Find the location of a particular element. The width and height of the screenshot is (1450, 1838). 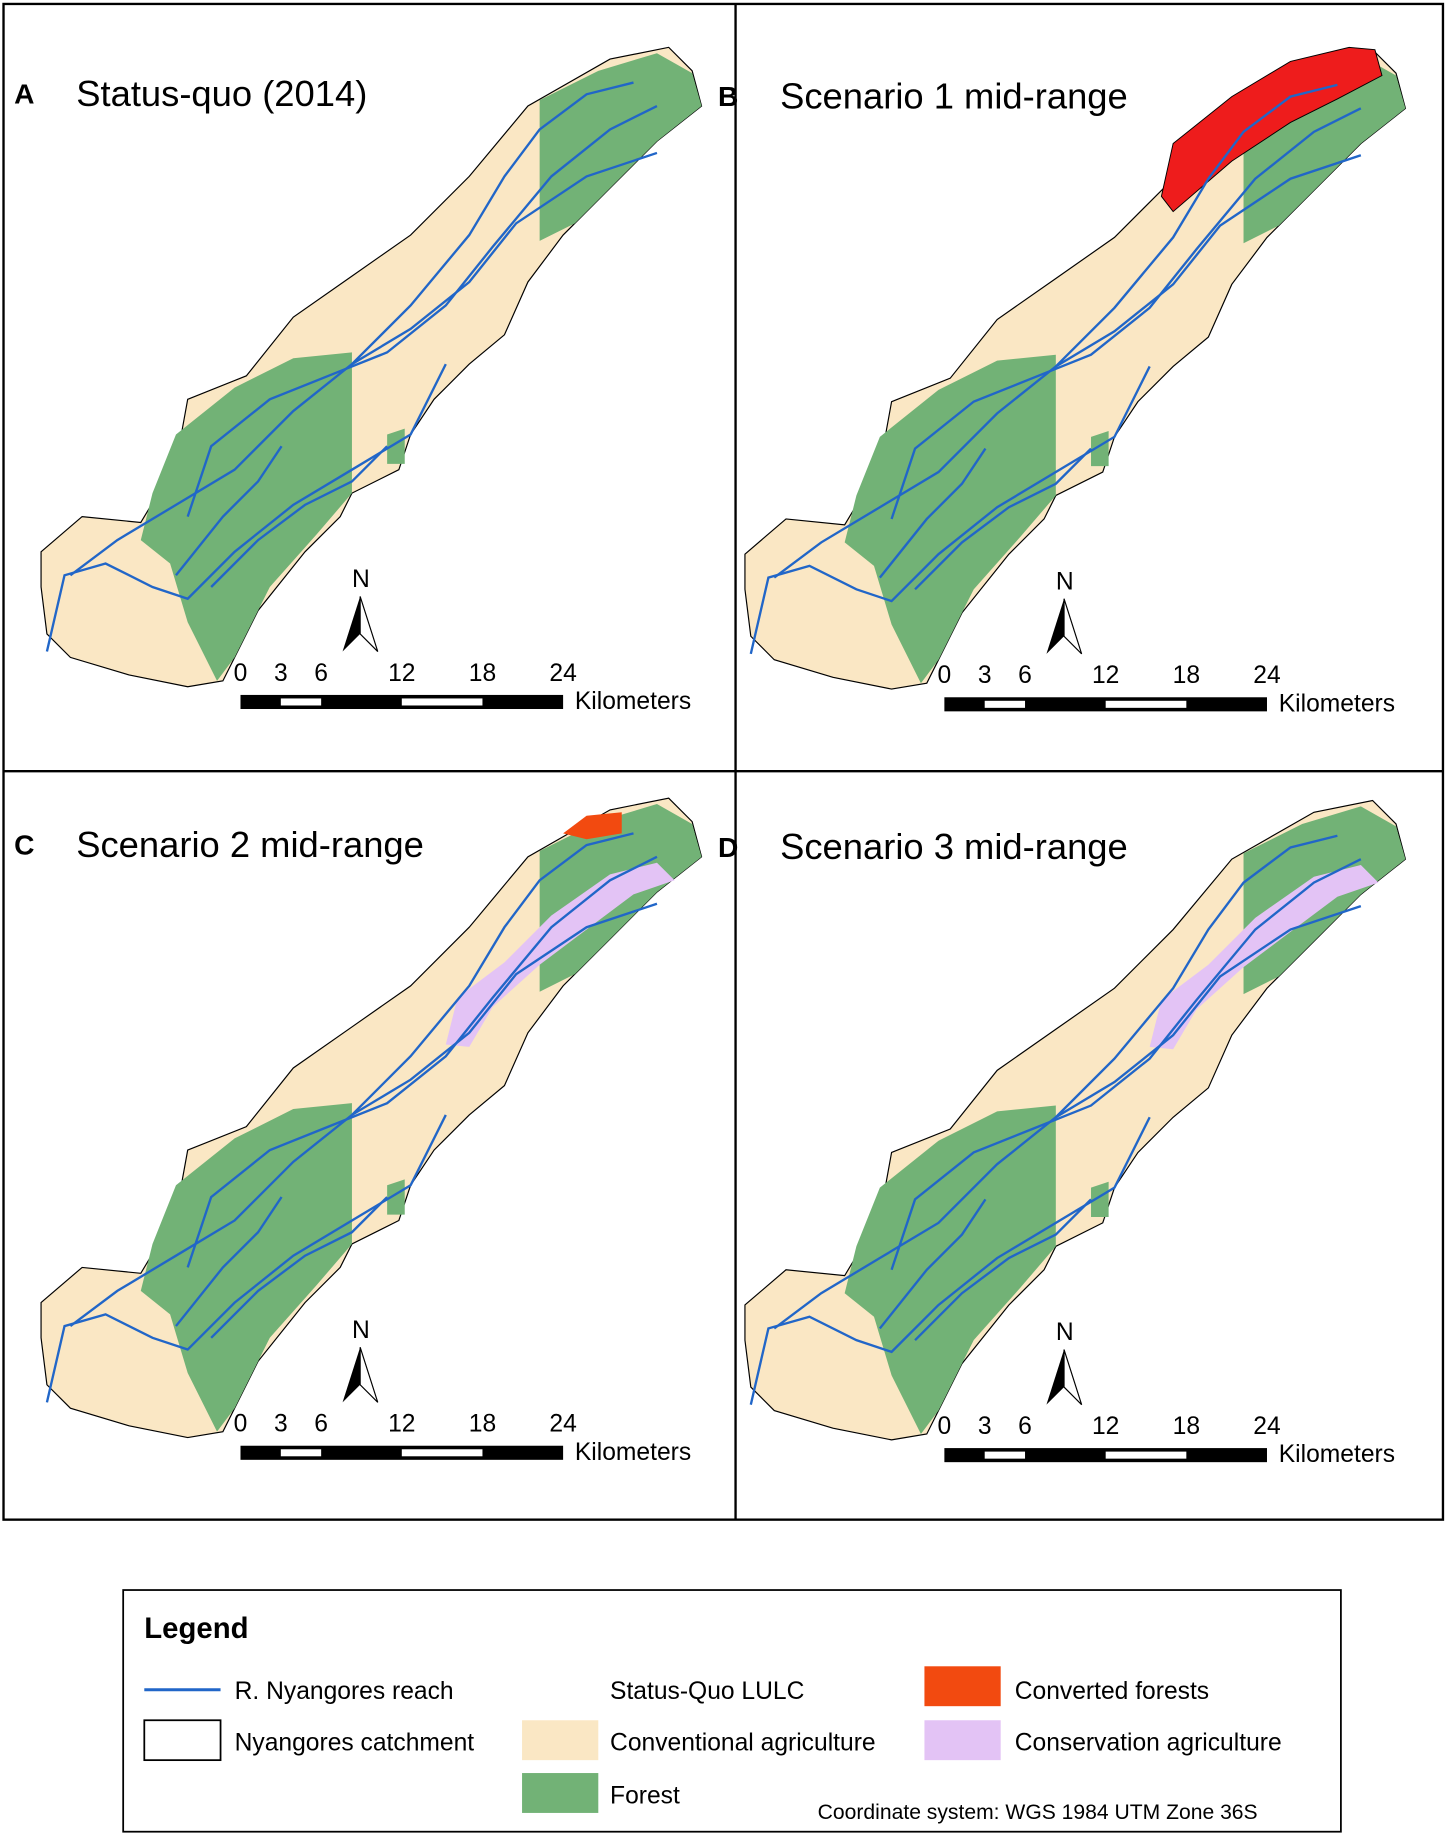

panel-title: Status-quo (2014) is located at coordinates (221, 93).